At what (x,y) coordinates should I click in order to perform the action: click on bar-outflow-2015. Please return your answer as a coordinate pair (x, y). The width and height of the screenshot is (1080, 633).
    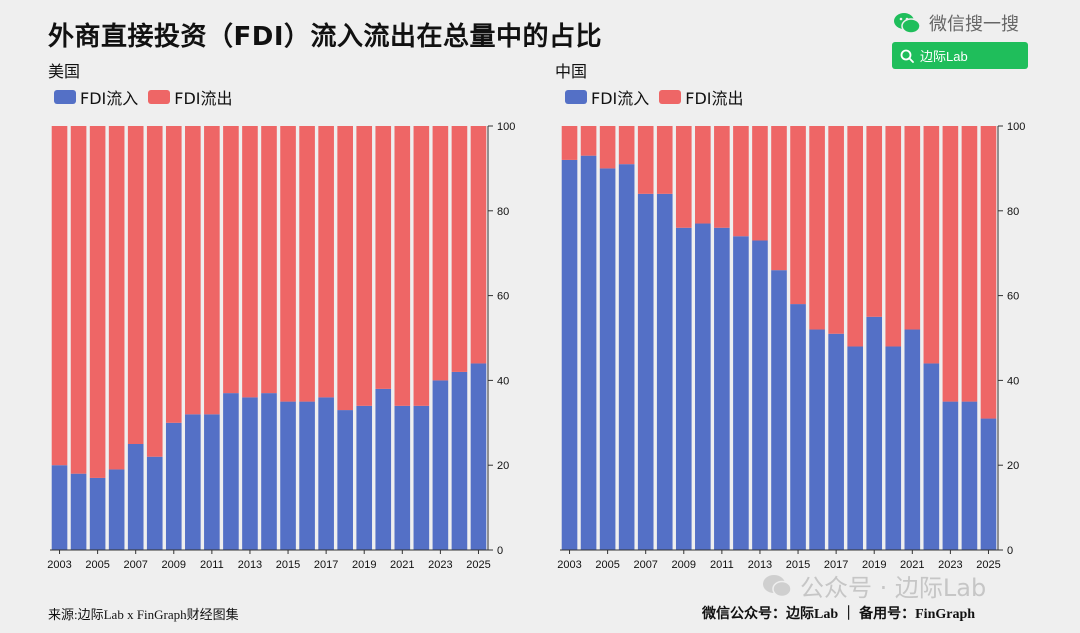
    Looking at the image, I should click on (288, 264).